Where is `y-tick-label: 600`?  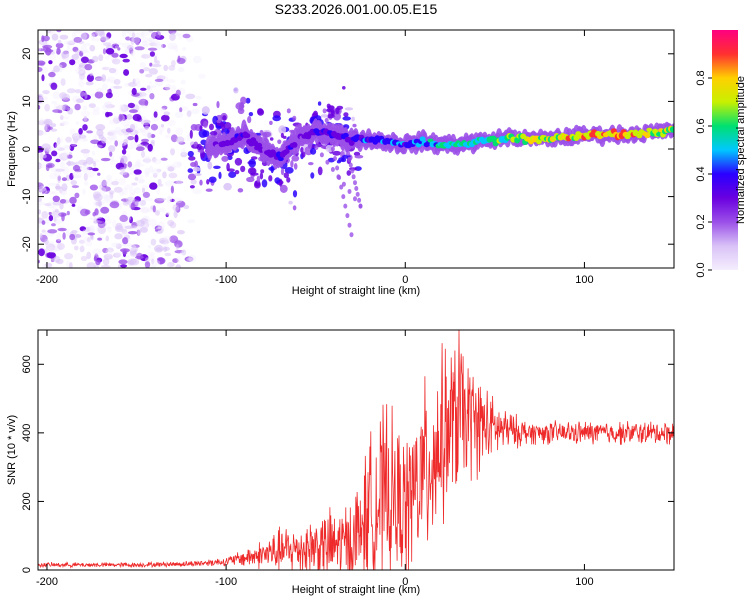
y-tick-label: 600 is located at coordinates (27, 364).